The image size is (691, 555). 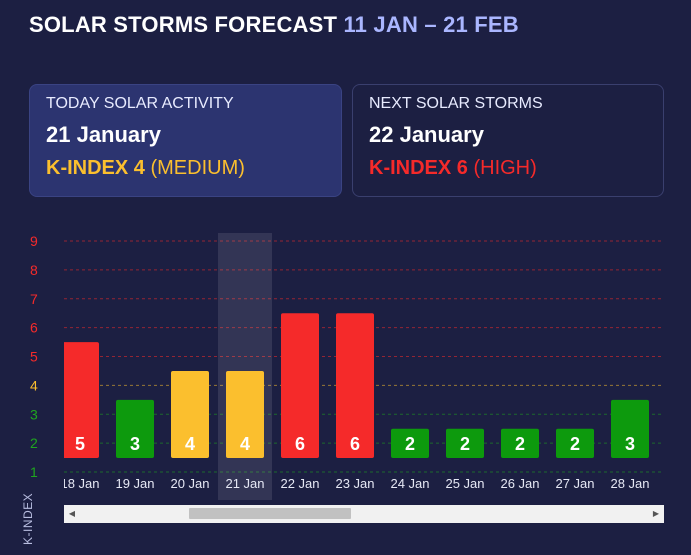 What do you see at coordinates (245, 414) in the screenshot?
I see `bar-21-jan` at bounding box center [245, 414].